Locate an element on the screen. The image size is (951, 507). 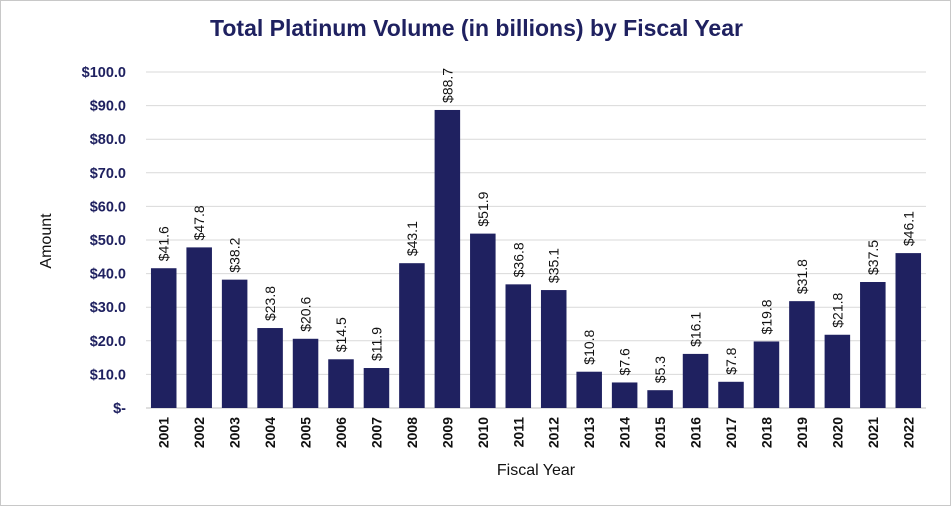
data-label: $46.1 is located at coordinates (908, 228).